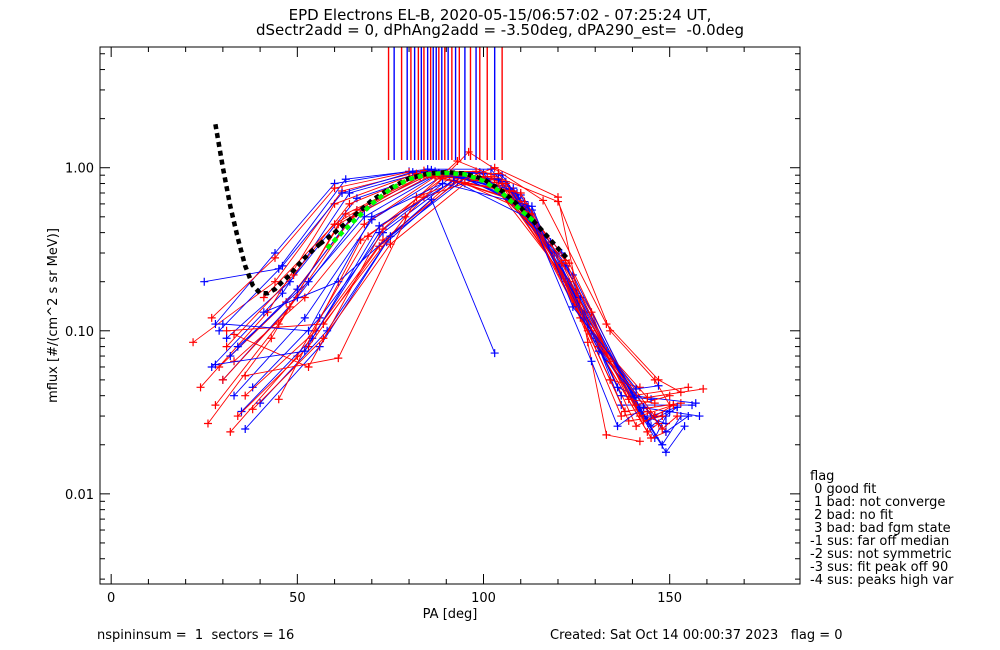 This screenshot has width=1000, height=650. I want to click on legend-item: 2 bad: no fit, so click(852, 515).